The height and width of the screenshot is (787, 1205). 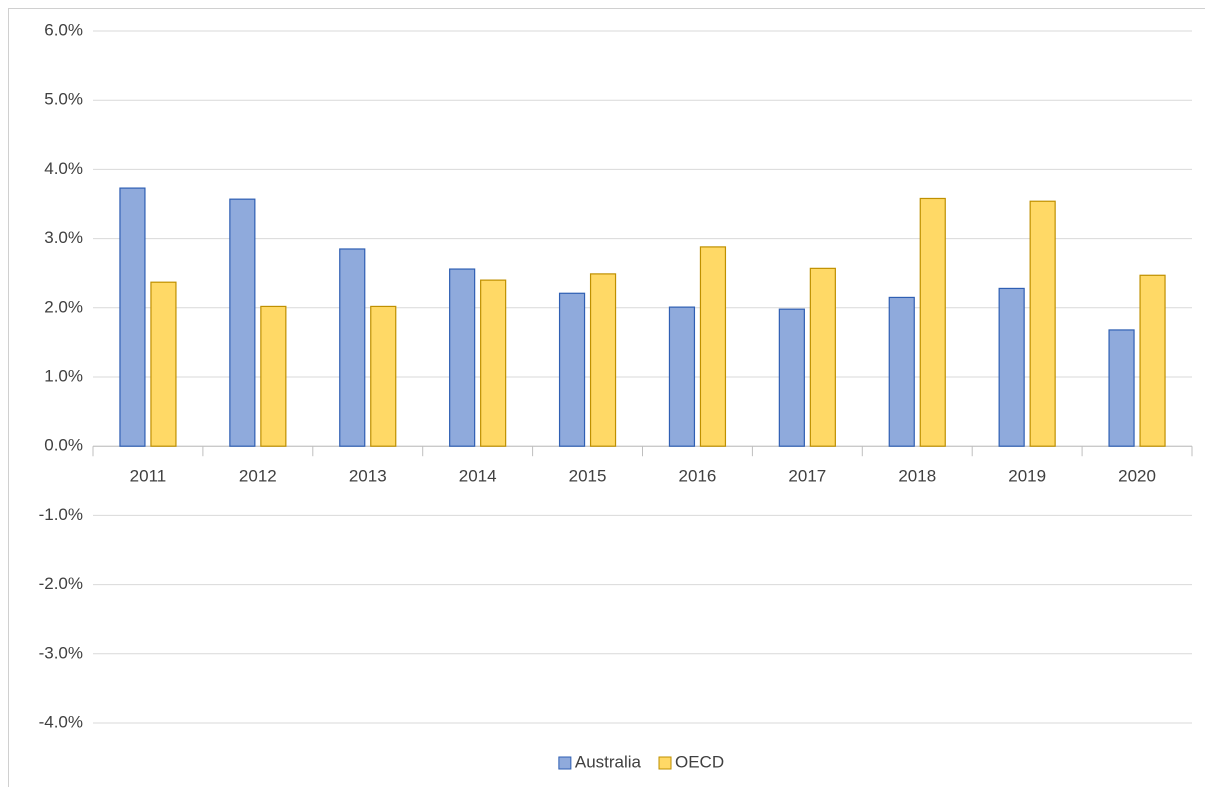 I want to click on x-tick-label: 2016, so click(x=698, y=476).